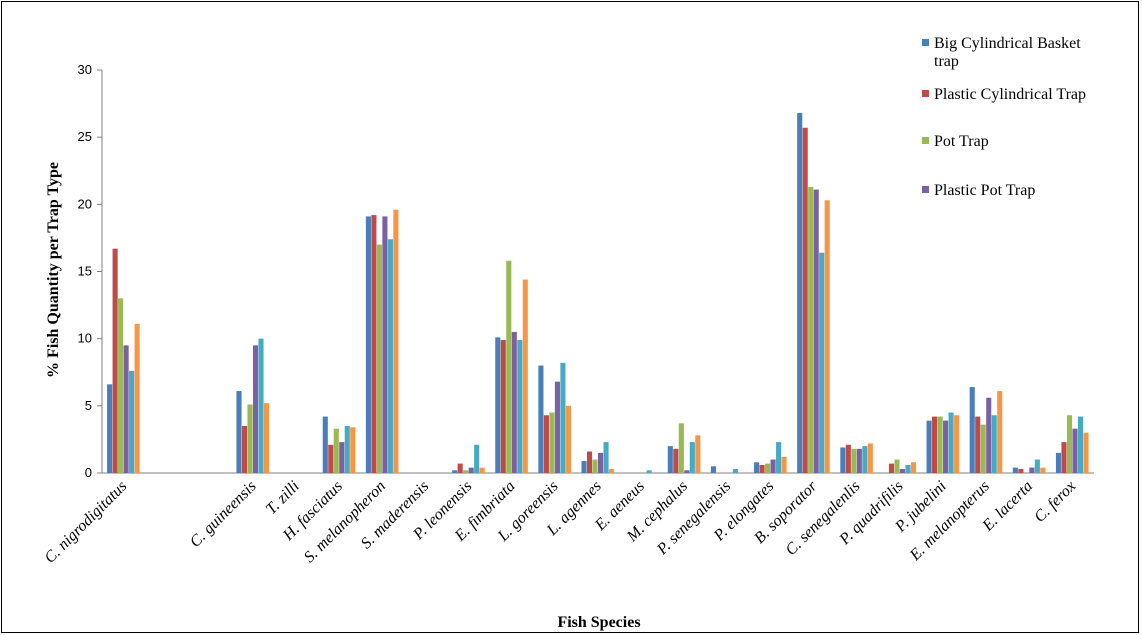 The height and width of the screenshot is (635, 1142). I want to click on legend-label: Pot Trap, so click(961, 141).